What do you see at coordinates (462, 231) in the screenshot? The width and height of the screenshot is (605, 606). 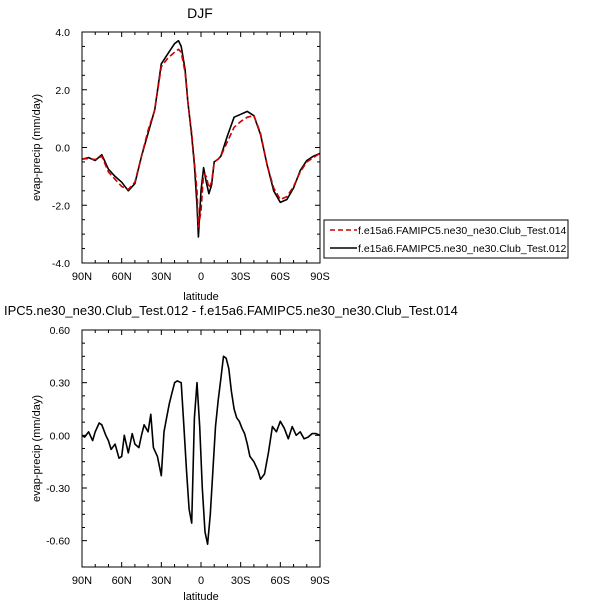 I see `legend-label-series-1: f.e15a6.FAMIPC5.ne30_ne30.Club_Test.014` at bounding box center [462, 231].